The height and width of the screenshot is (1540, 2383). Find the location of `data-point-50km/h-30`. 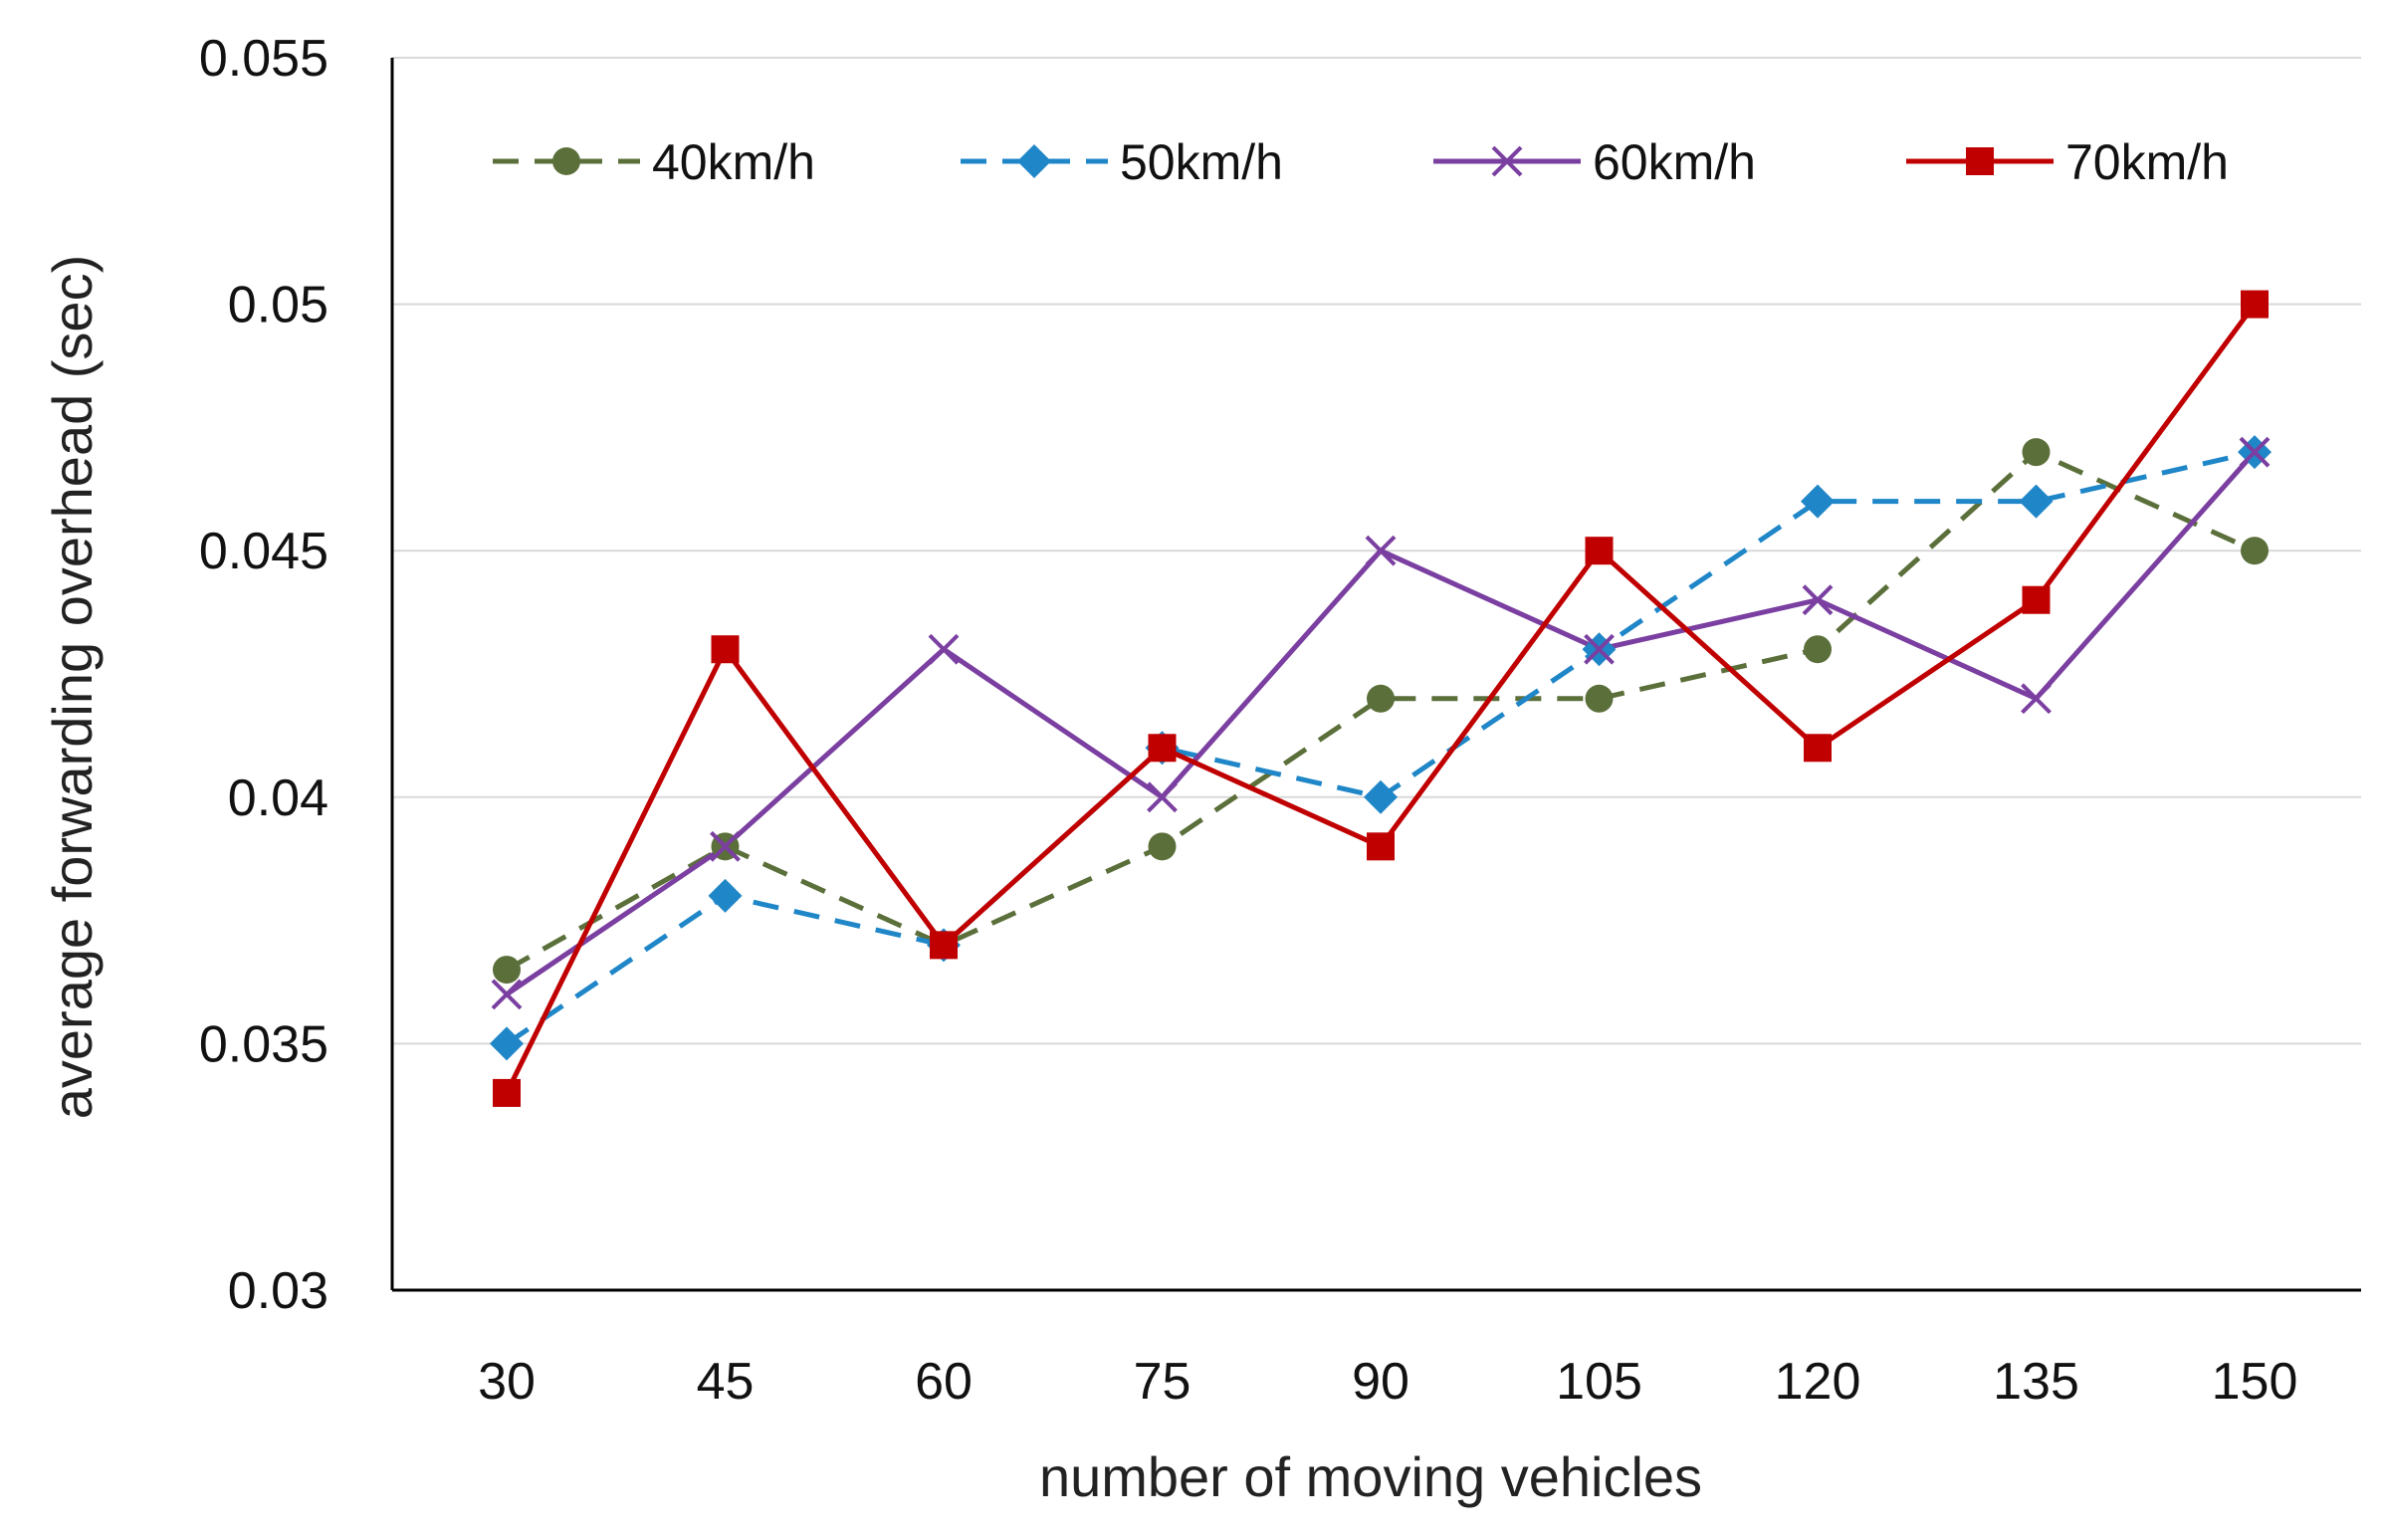

data-point-50km/h-30 is located at coordinates (507, 1044).